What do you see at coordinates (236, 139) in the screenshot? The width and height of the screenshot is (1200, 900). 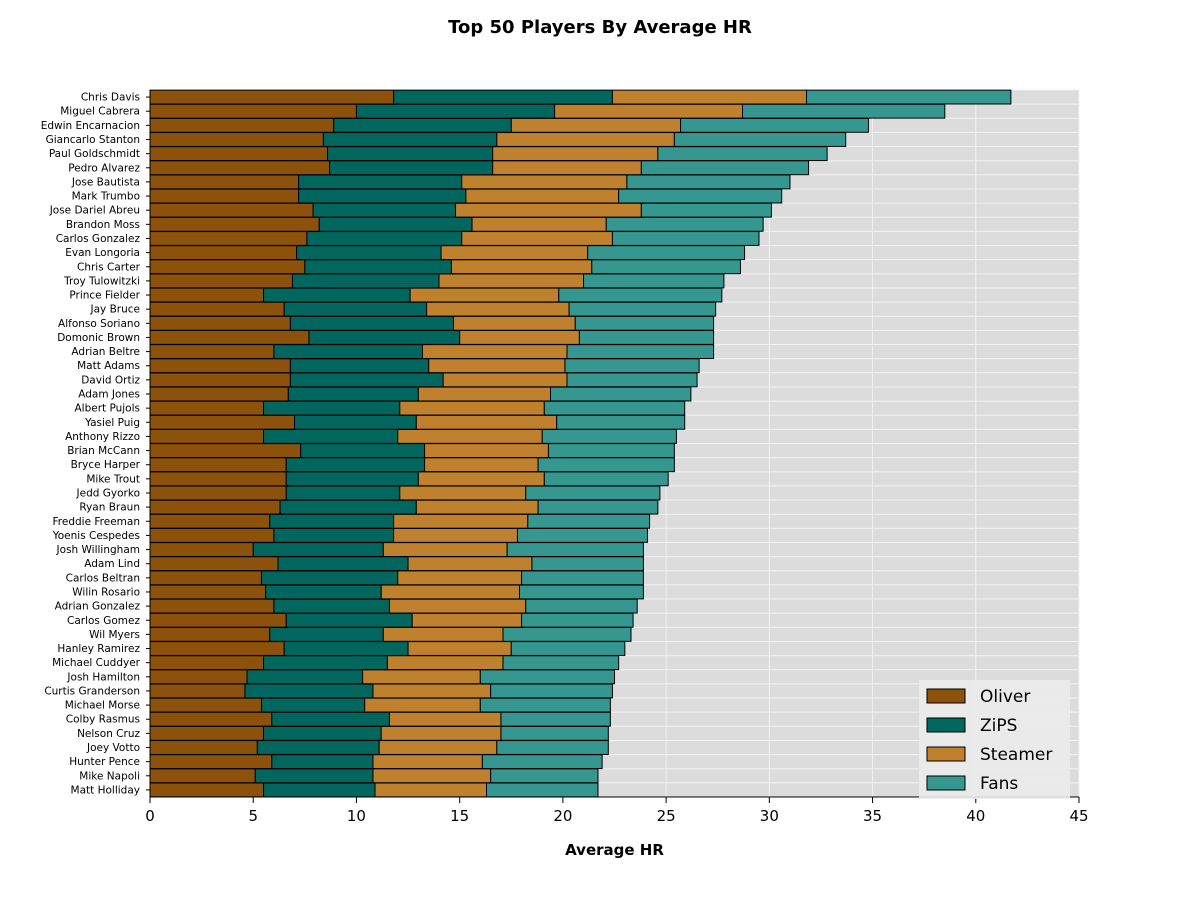 I see `bar-oliver-giancarlo-stanton` at bounding box center [236, 139].